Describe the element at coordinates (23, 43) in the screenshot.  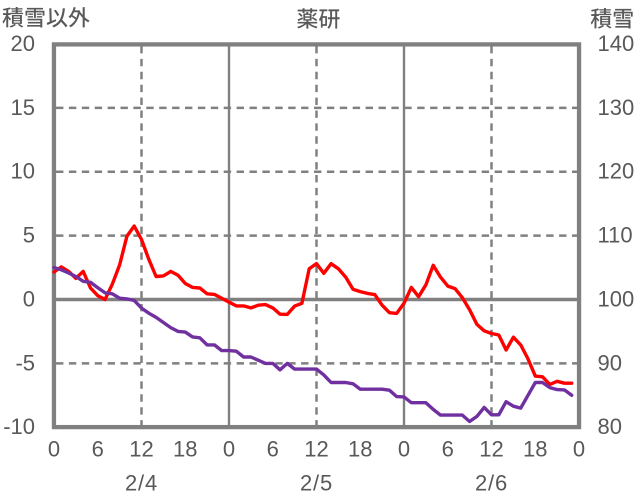
I see `svg-text: 20` at that location.